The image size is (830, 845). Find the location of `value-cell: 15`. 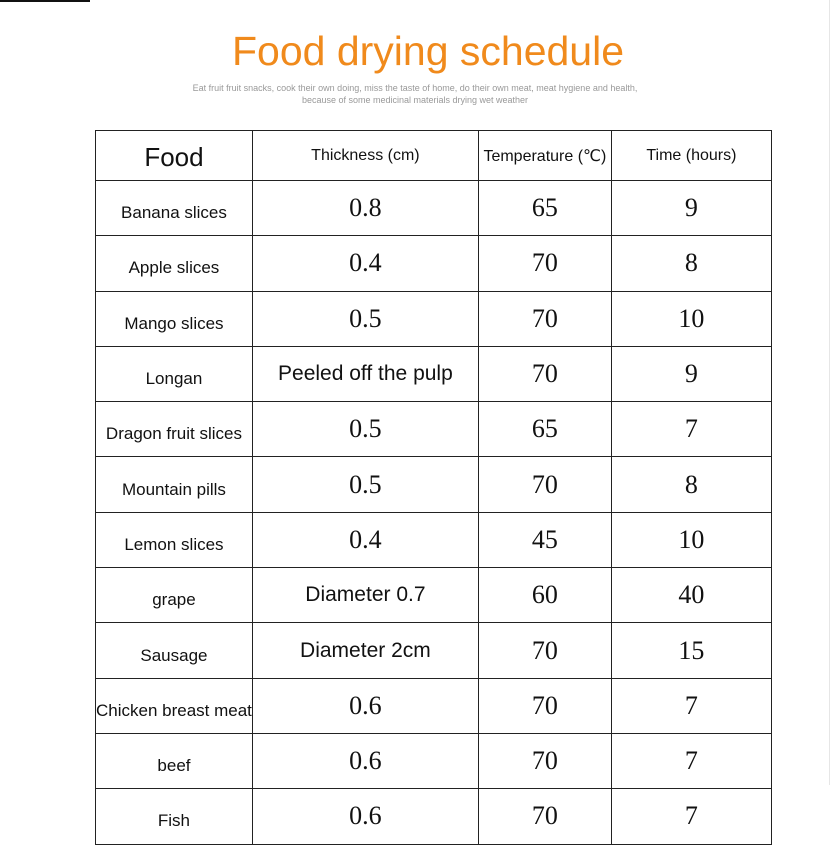

value-cell: 15 is located at coordinates (691, 650).